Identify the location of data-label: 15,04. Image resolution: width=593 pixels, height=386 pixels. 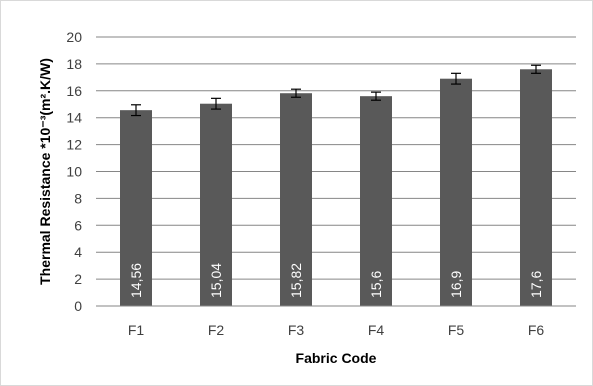
(216, 280).